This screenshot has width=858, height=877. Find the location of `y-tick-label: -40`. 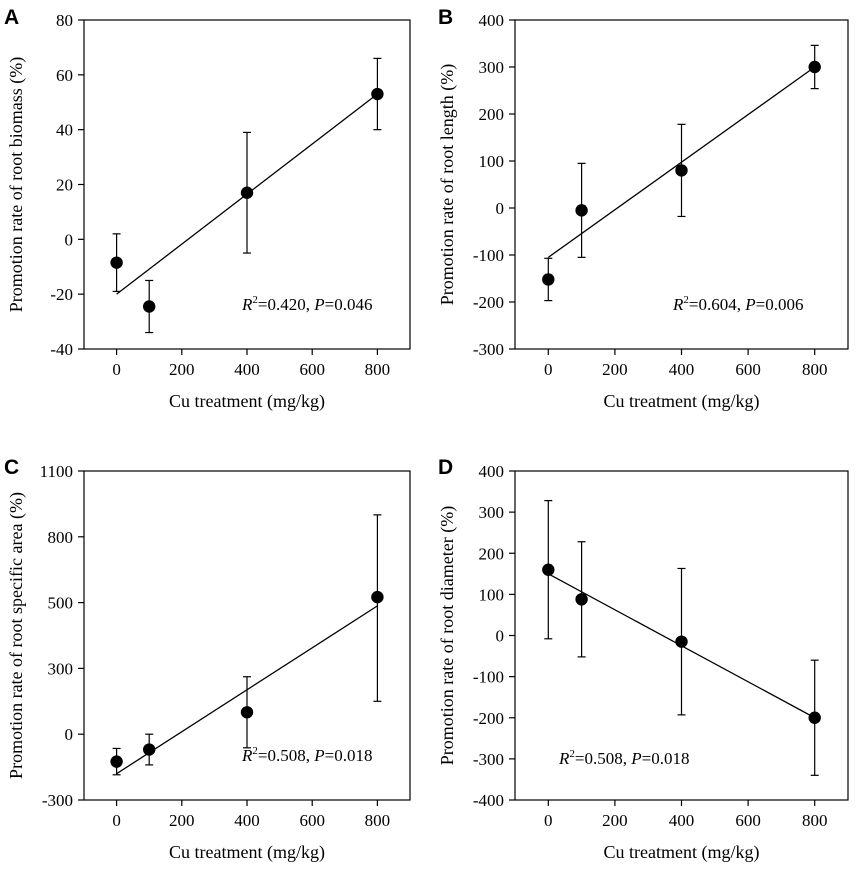

y-tick-label: -40 is located at coordinates (61, 349).